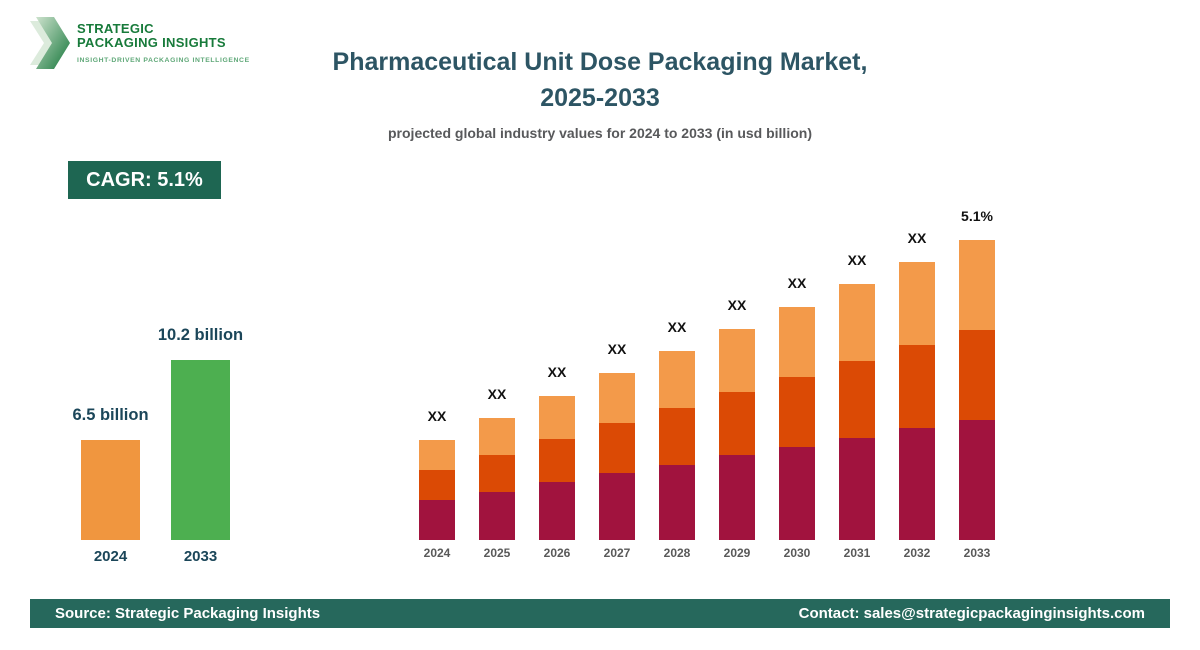 The width and height of the screenshot is (1200, 650). Describe the element at coordinates (144, 180) in the screenshot. I see `cagr-badge: CAGR: 5.1%` at that location.